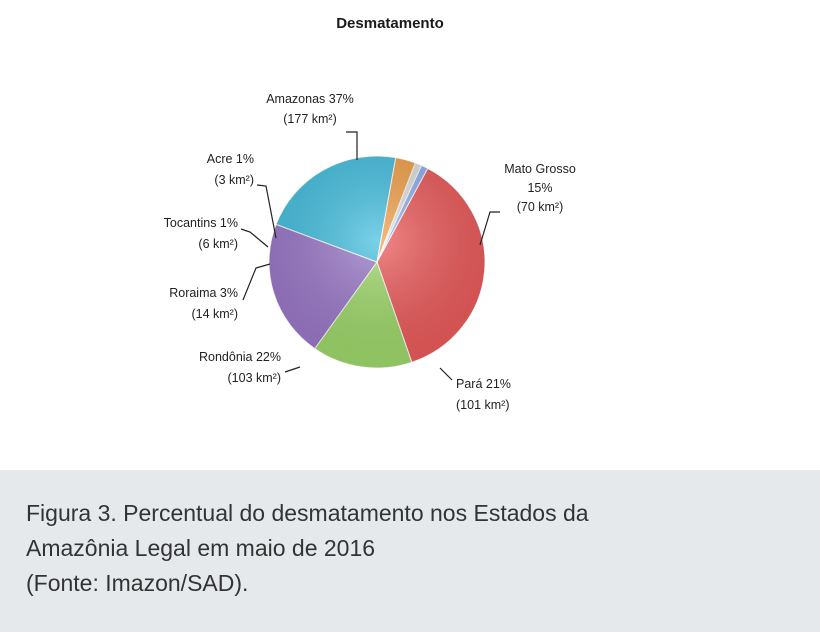 The width and height of the screenshot is (820, 632). What do you see at coordinates (240, 367) in the screenshot?
I see `slice-label-rondonia: Rondônia 22% (103 km²)` at bounding box center [240, 367].